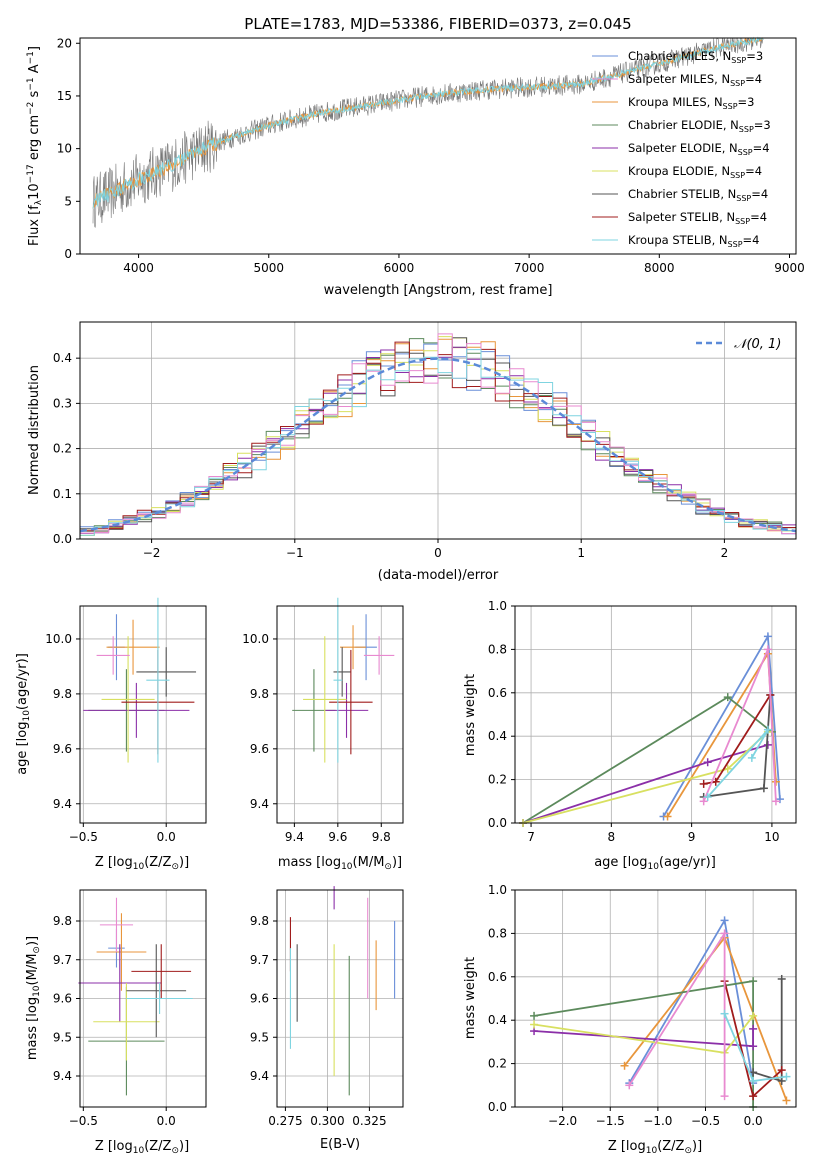 Image resolution: width=819 pixels, height=1170 pixels. I want to click on histogram-y-label: Normed distribution, so click(34, 430).